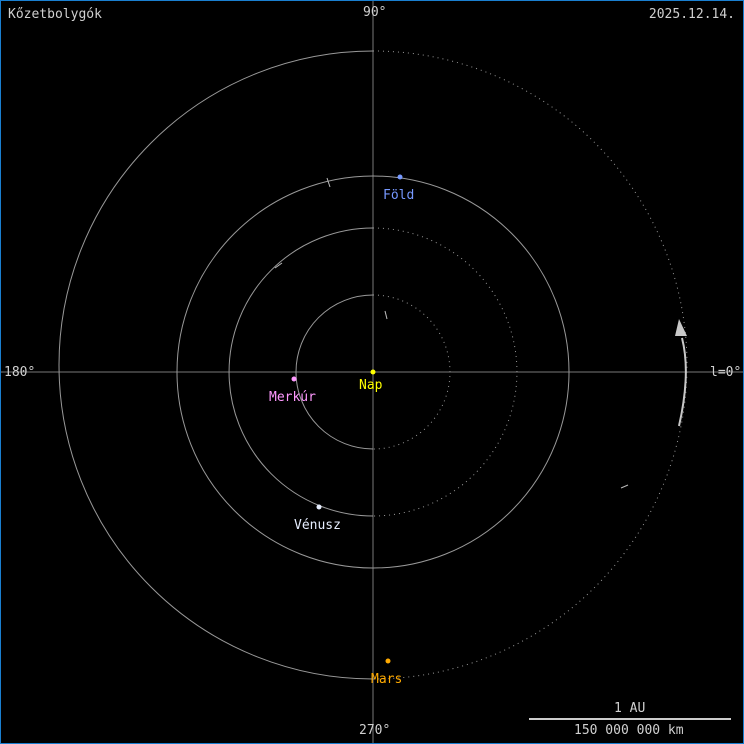 This screenshot has height=744, width=744. Describe the element at coordinates (388, 661) in the screenshot. I see `mars-dot` at that location.